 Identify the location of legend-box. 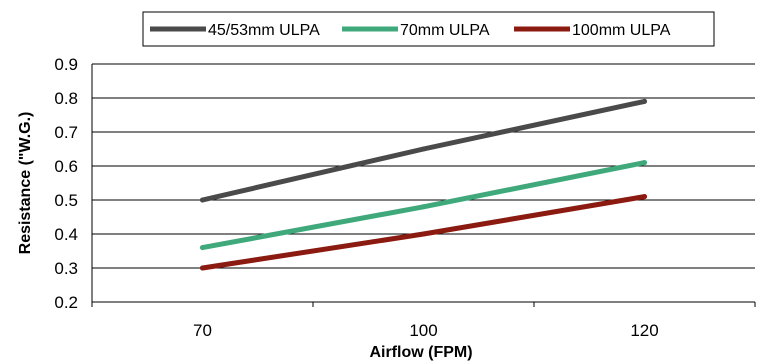
(428, 29).